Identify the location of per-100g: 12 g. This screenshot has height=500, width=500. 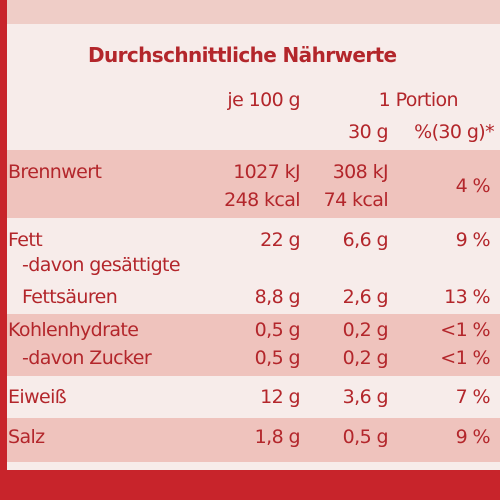
(280, 397).